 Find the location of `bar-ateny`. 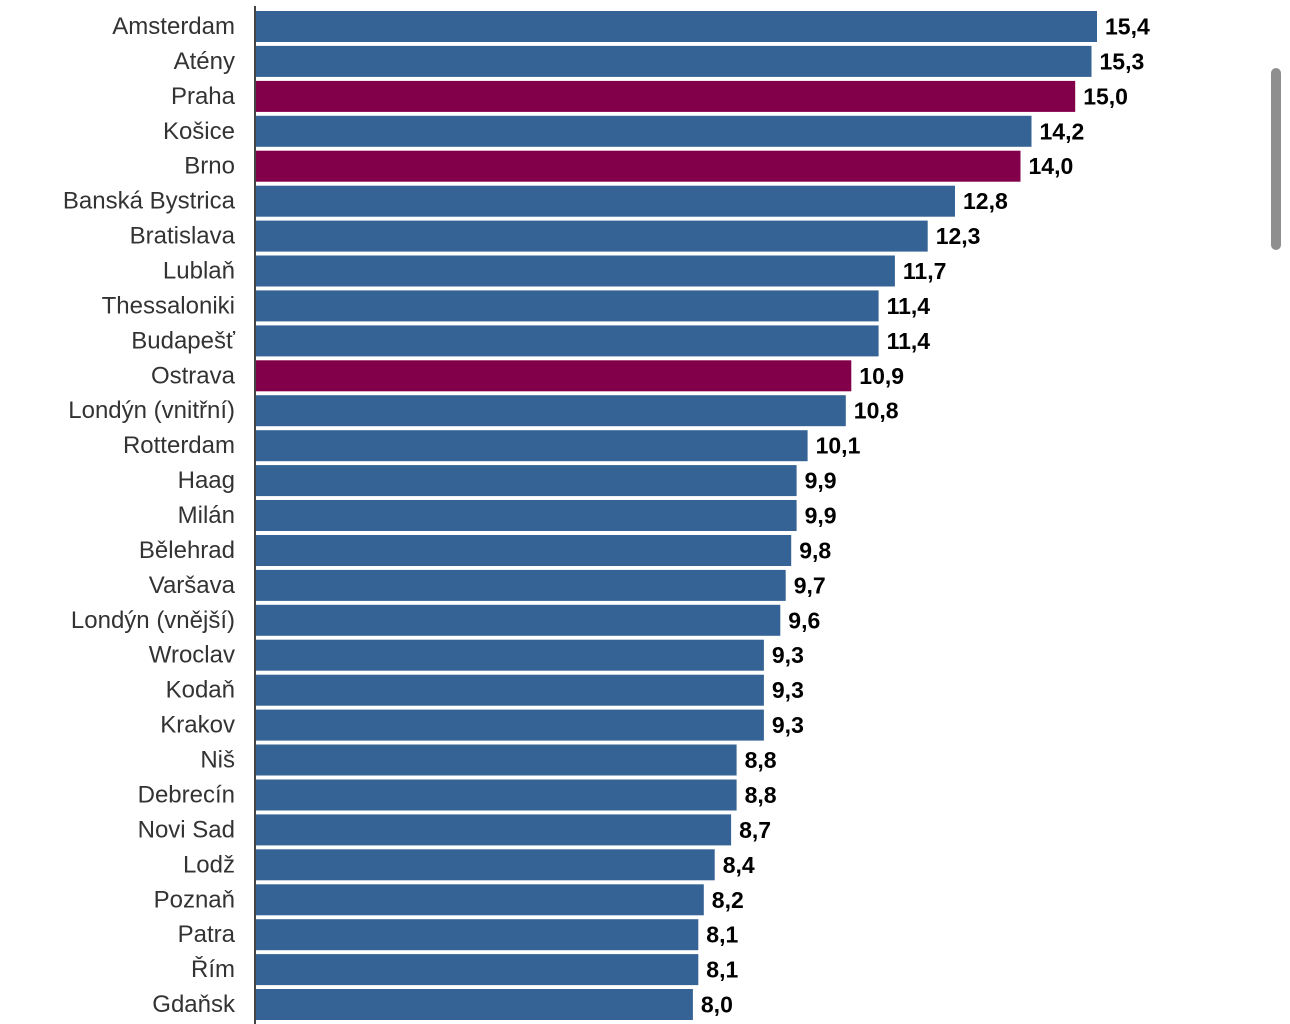

bar-ateny is located at coordinates (674, 61).